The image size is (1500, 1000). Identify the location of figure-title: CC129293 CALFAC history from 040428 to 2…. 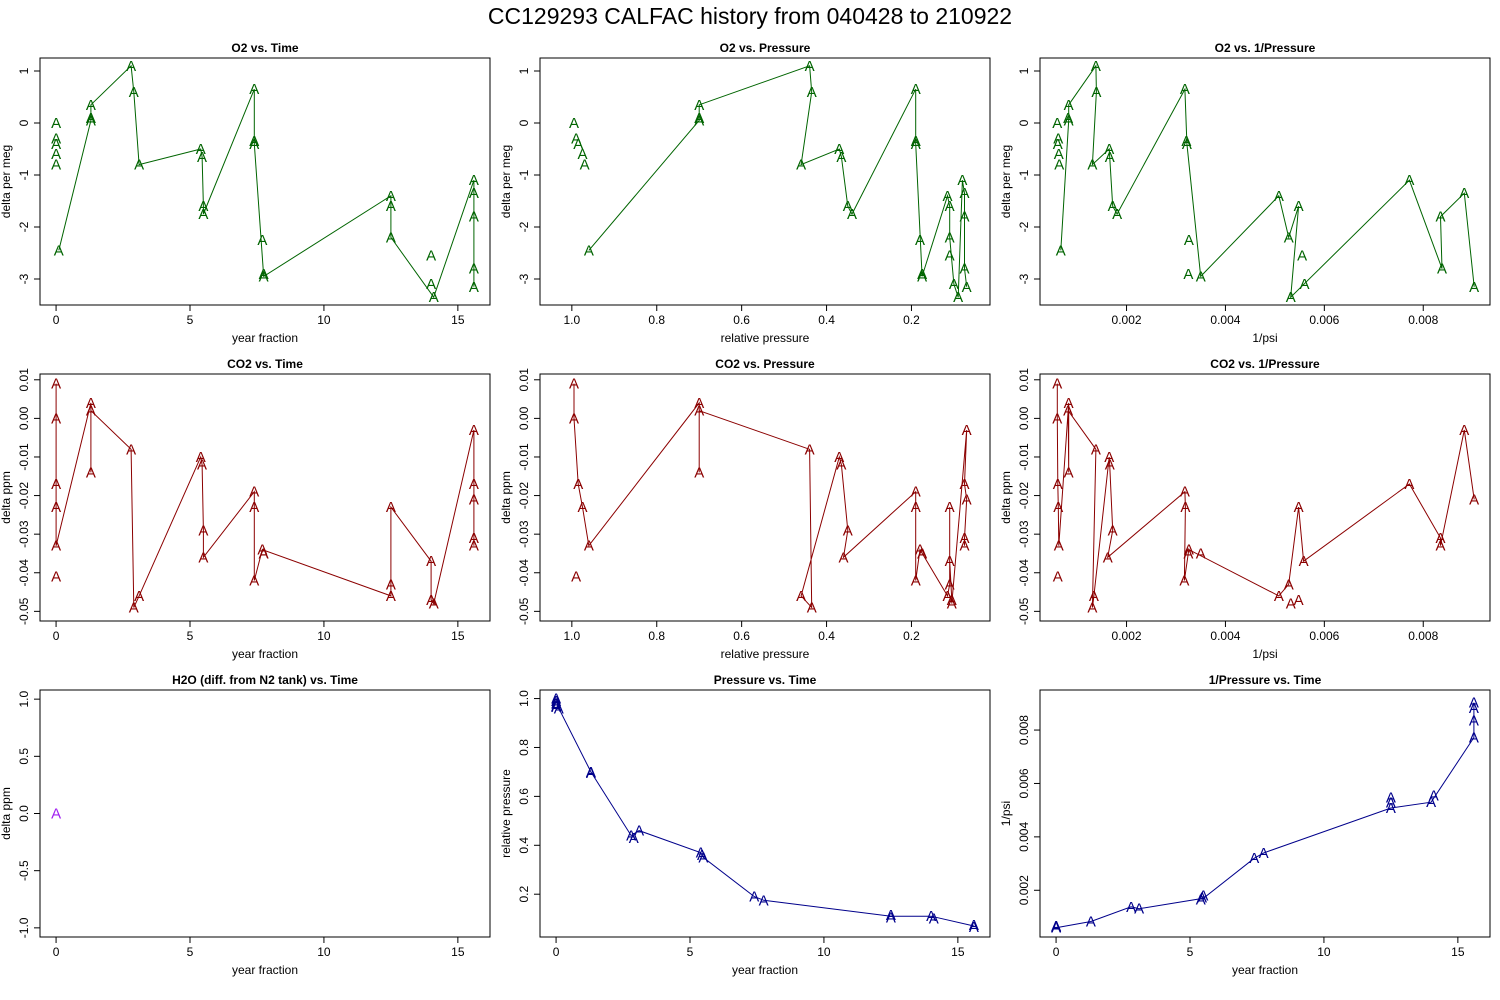
(750, 16).